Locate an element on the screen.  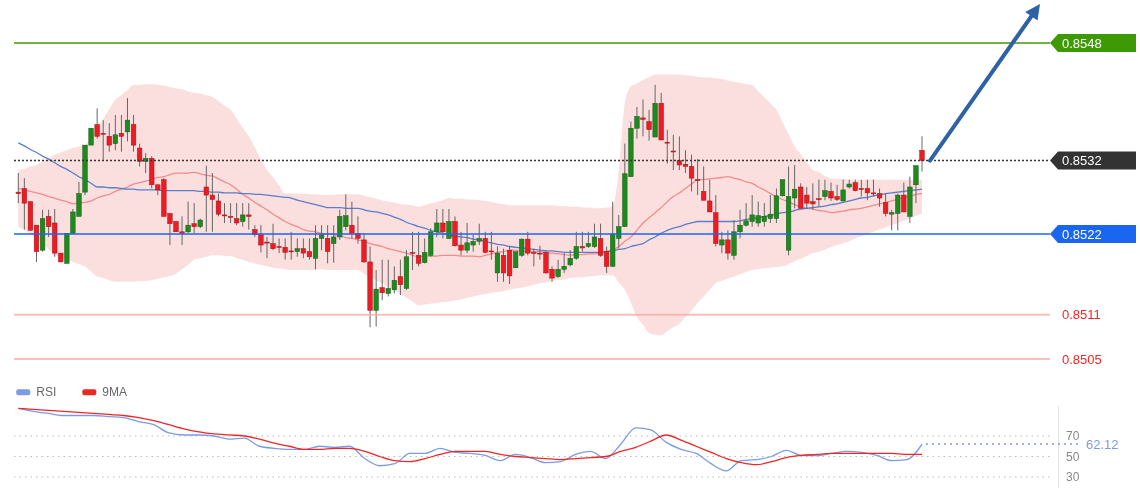
y-tick-label: 50 is located at coordinates (1073, 456).